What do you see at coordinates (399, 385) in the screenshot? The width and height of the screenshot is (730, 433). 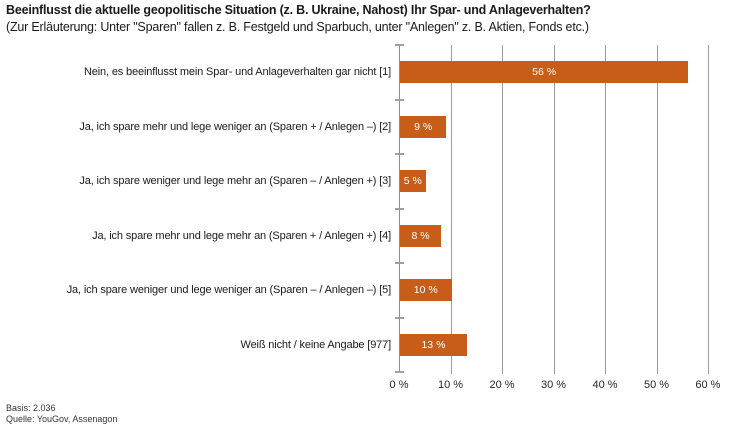 I see `x-axis-tick-label: 0 %` at bounding box center [399, 385].